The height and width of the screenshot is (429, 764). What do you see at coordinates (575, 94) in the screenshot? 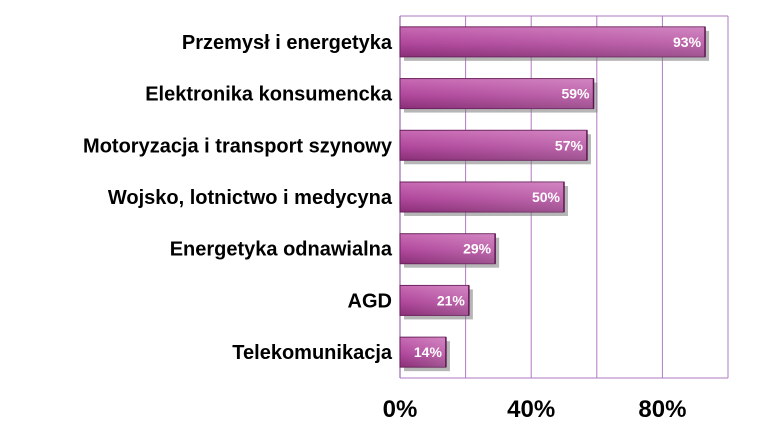
I see `bar-value-label: 59%` at bounding box center [575, 94].